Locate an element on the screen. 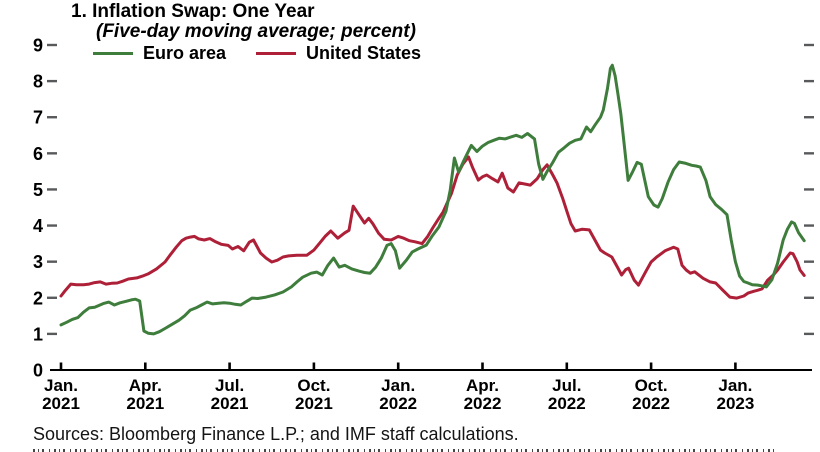 The image size is (820, 452). y-tick-label: 3 is located at coordinates (38, 262).